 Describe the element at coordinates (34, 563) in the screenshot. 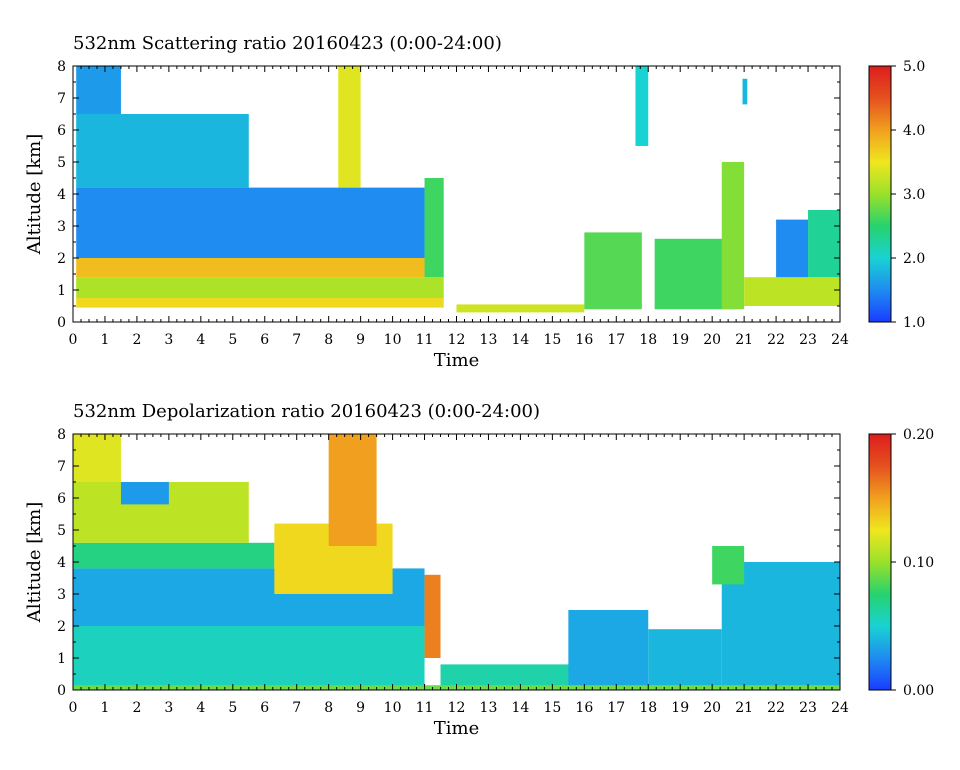

I see `y-axis-label: Altitude [km]` at that location.